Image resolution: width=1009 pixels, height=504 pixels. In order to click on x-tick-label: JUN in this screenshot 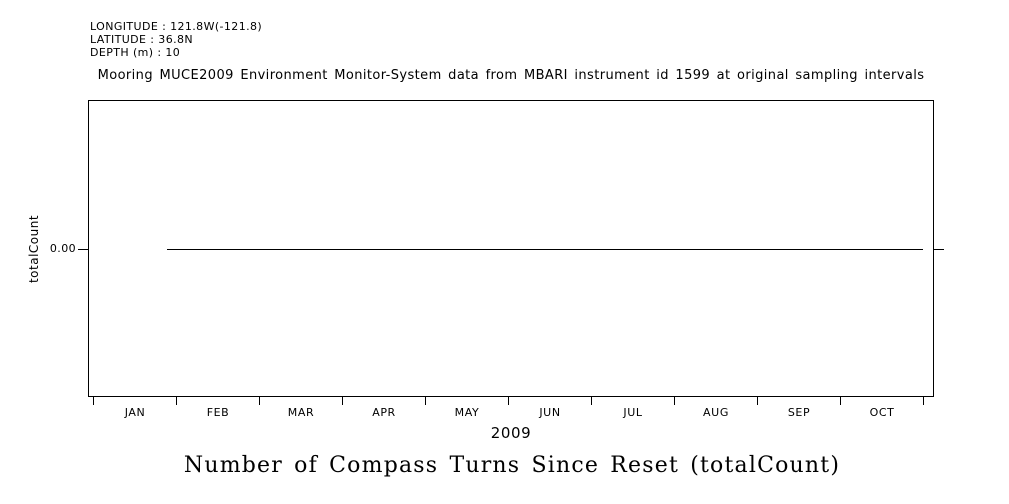, I will do `click(550, 412)`.